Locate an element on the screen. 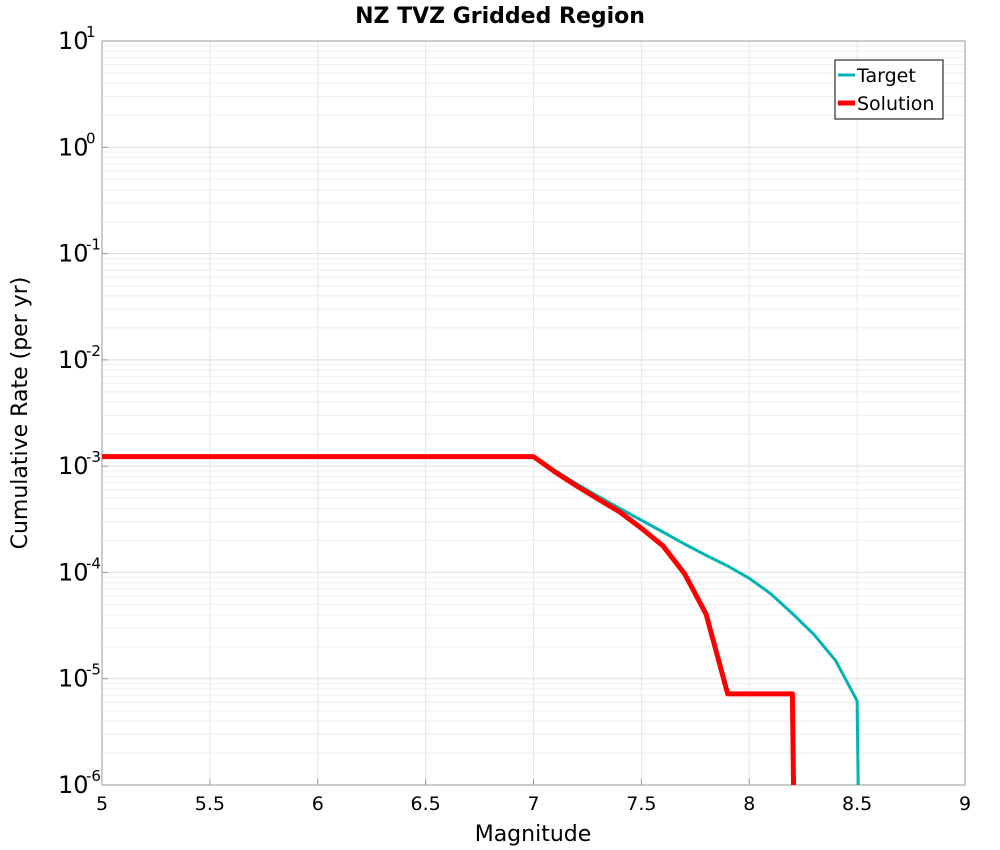 This screenshot has width=1000, height=850. legend-box is located at coordinates (889, 89).